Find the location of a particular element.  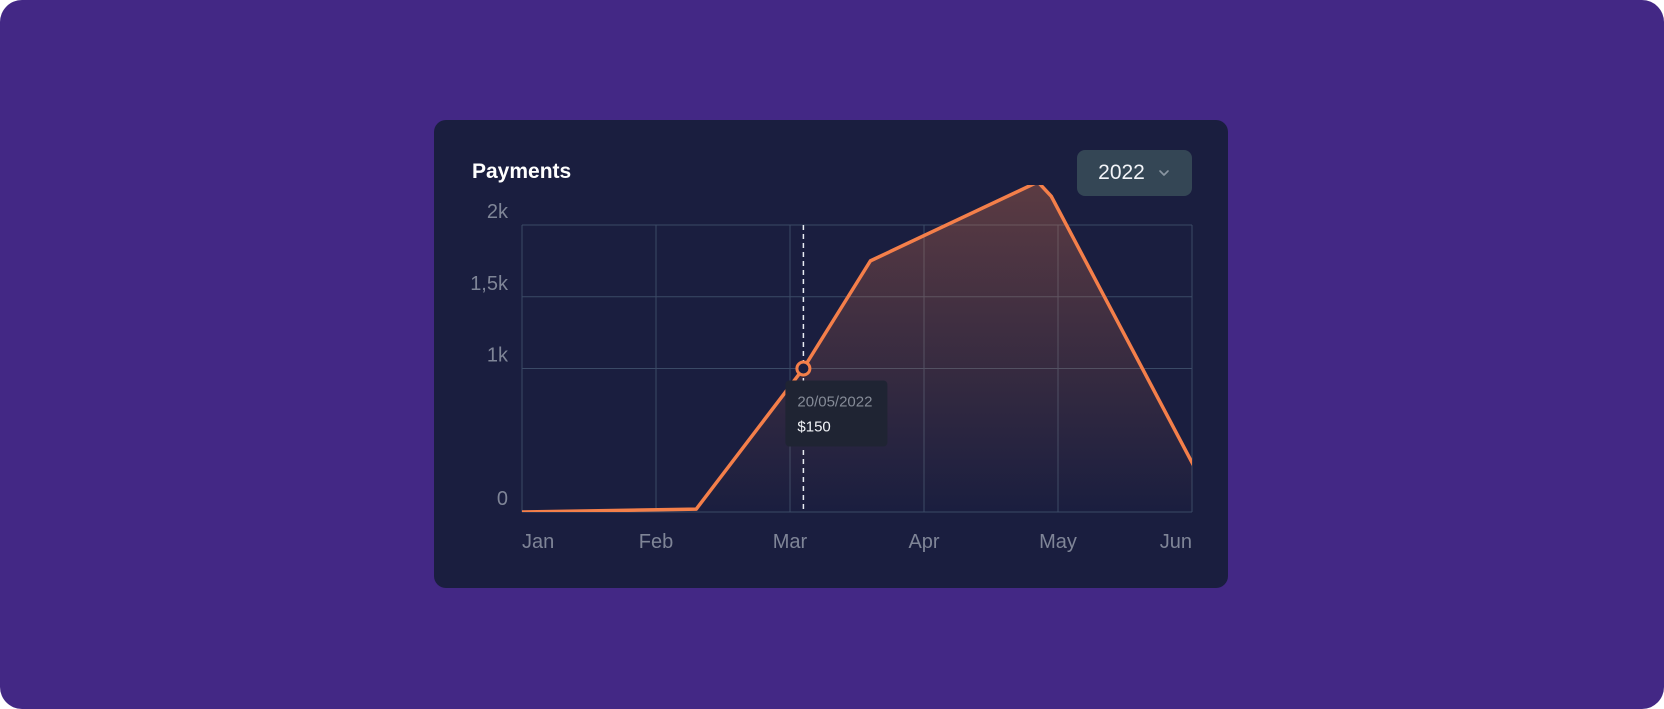

tooltip-date: 20/05/2022 is located at coordinates (834, 402).